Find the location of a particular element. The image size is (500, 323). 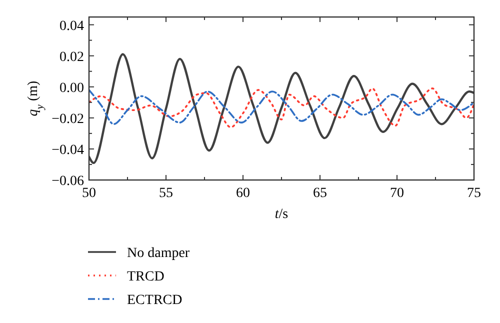

x-tick-label: 50 is located at coordinates (89, 193).